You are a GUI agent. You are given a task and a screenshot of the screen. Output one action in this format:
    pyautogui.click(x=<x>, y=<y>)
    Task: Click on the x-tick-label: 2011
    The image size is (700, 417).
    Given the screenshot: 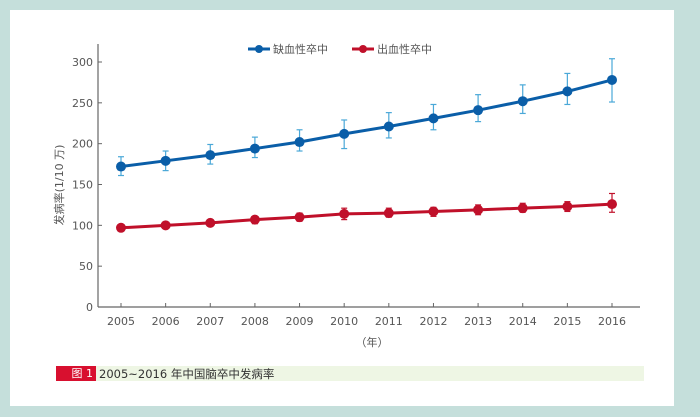 What is the action you would take?
    pyautogui.click(x=389, y=321)
    